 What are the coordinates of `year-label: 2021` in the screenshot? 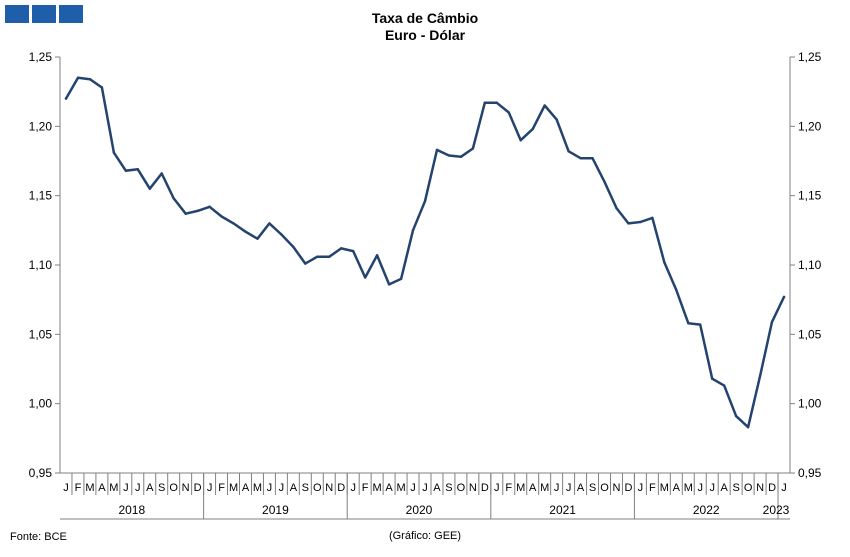 It's located at (562, 510).